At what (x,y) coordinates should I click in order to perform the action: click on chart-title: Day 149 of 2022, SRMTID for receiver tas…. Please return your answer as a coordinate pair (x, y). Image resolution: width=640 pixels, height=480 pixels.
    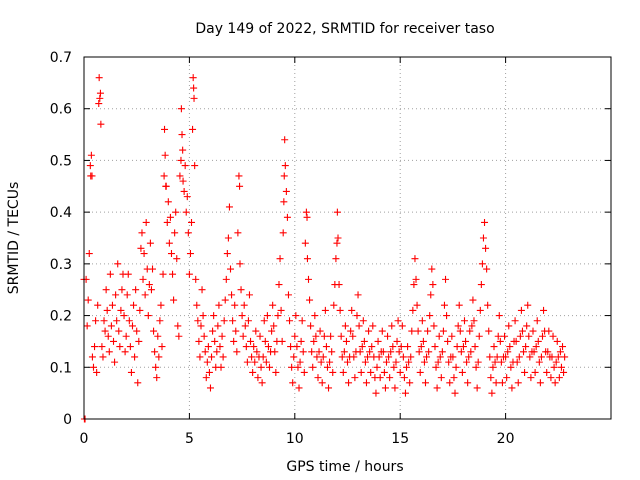
    Looking at the image, I should click on (344, 29).